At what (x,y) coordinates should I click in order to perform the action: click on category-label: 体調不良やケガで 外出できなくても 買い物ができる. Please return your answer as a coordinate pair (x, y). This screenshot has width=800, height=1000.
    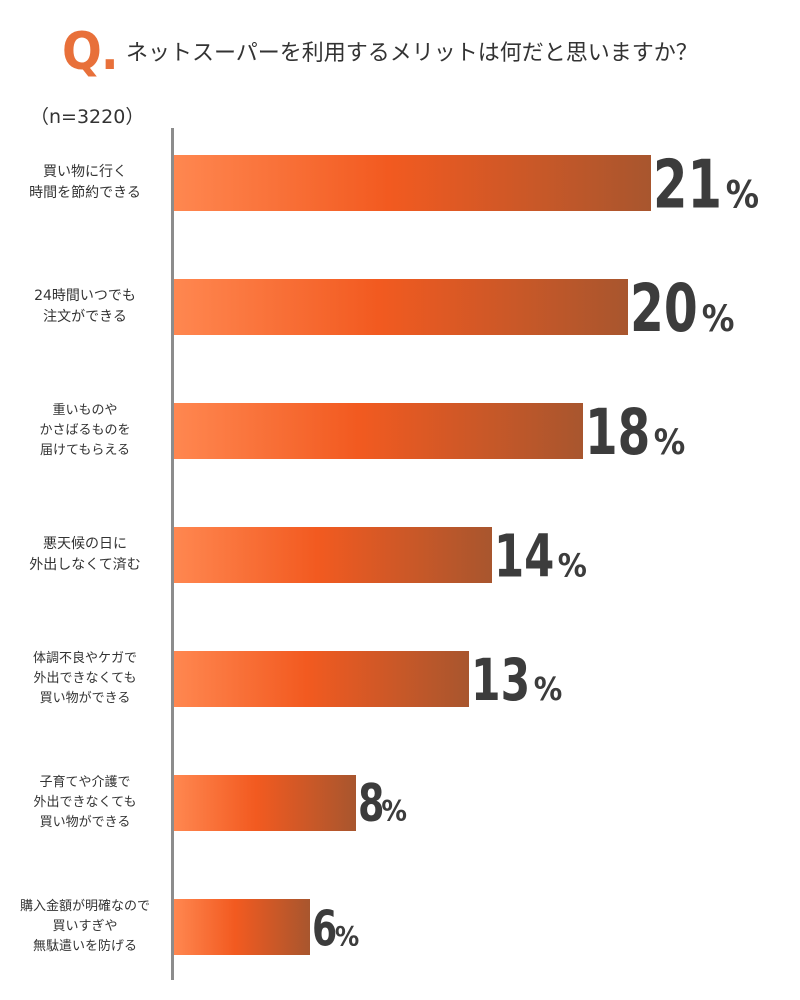
    Looking at the image, I should click on (84, 678).